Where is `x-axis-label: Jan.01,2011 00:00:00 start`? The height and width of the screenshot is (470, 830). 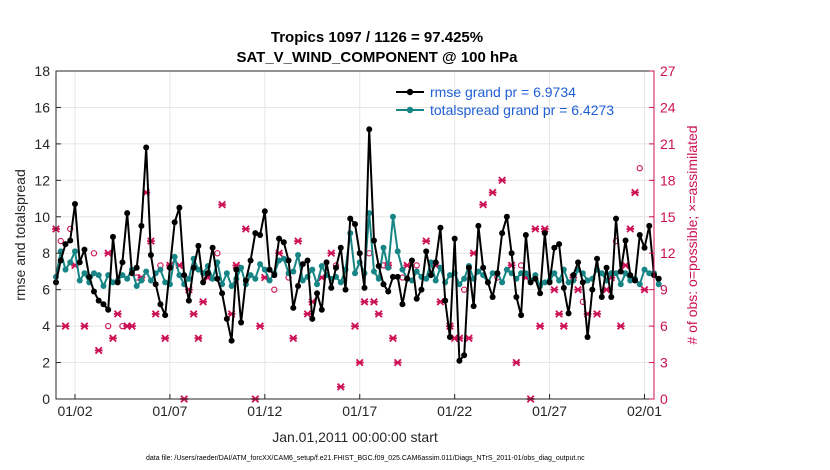 x-axis-label: Jan.01,2011 00:00:00 start is located at coordinates (355, 437).